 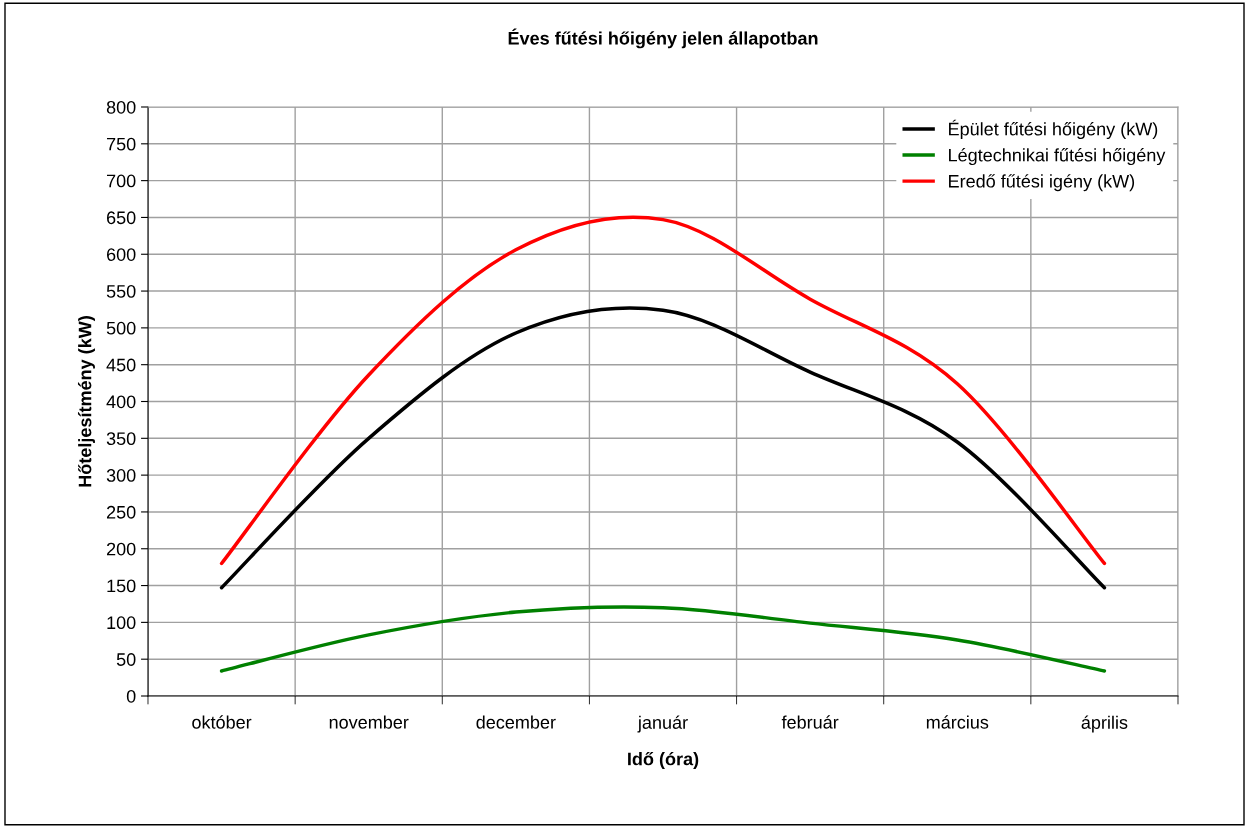 What do you see at coordinates (1104, 724) in the screenshot?
I see `x-tick-label: április` at bounding box center [1104, 724].